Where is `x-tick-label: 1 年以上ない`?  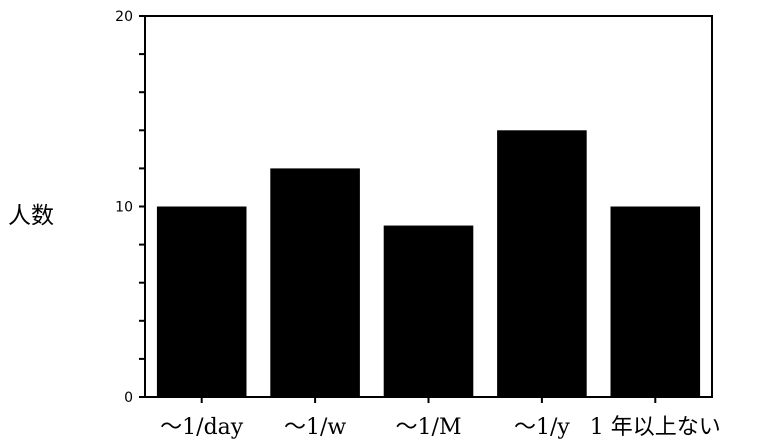 x-tick-label: 1 年以上ない is located at coordinates (655, 427).